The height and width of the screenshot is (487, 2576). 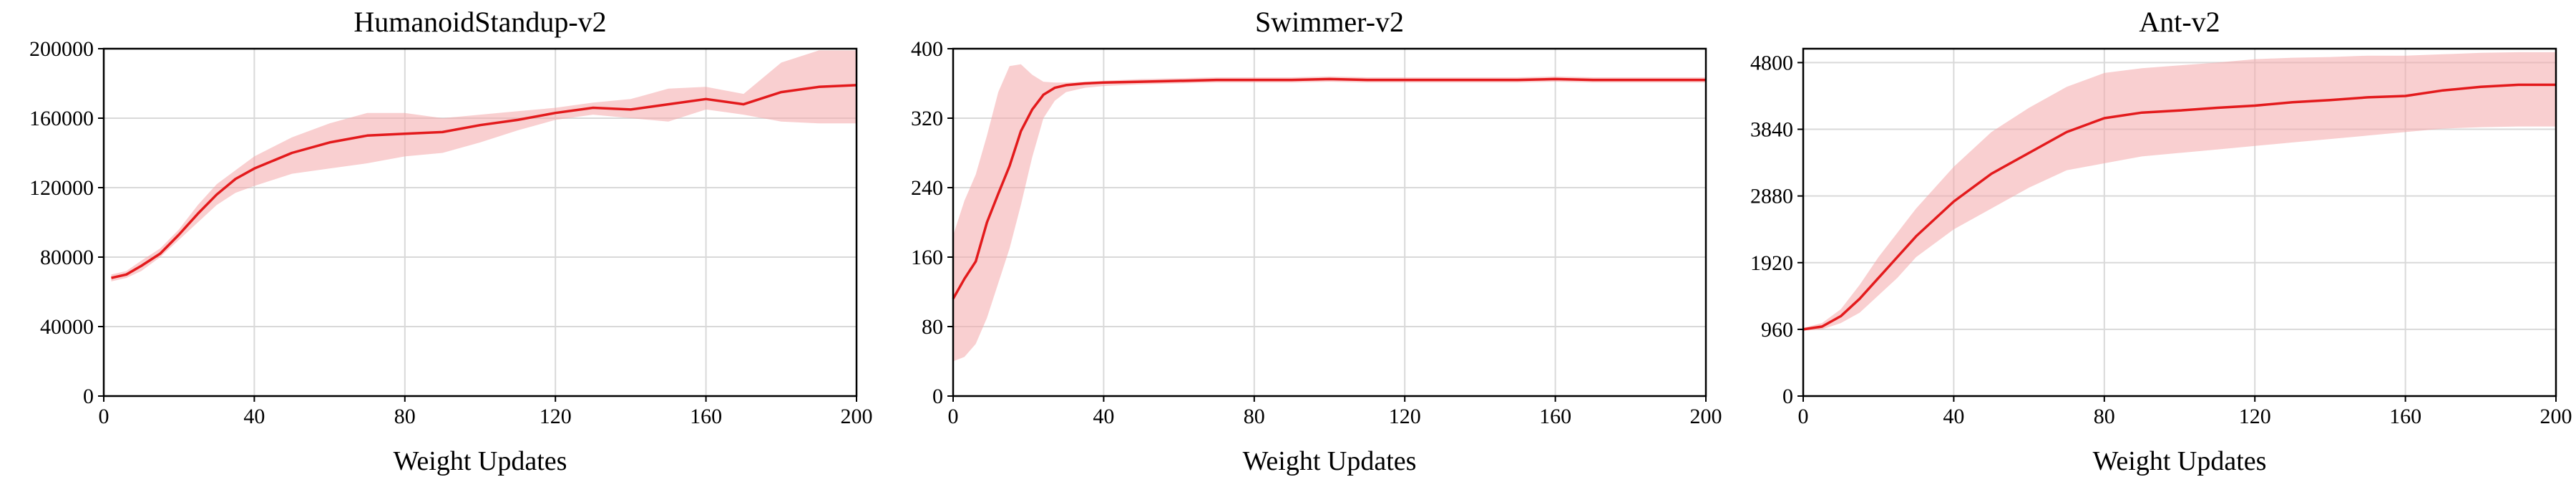 I want to click on chart-title: Ant-v2, so click(x=2179, y=22).